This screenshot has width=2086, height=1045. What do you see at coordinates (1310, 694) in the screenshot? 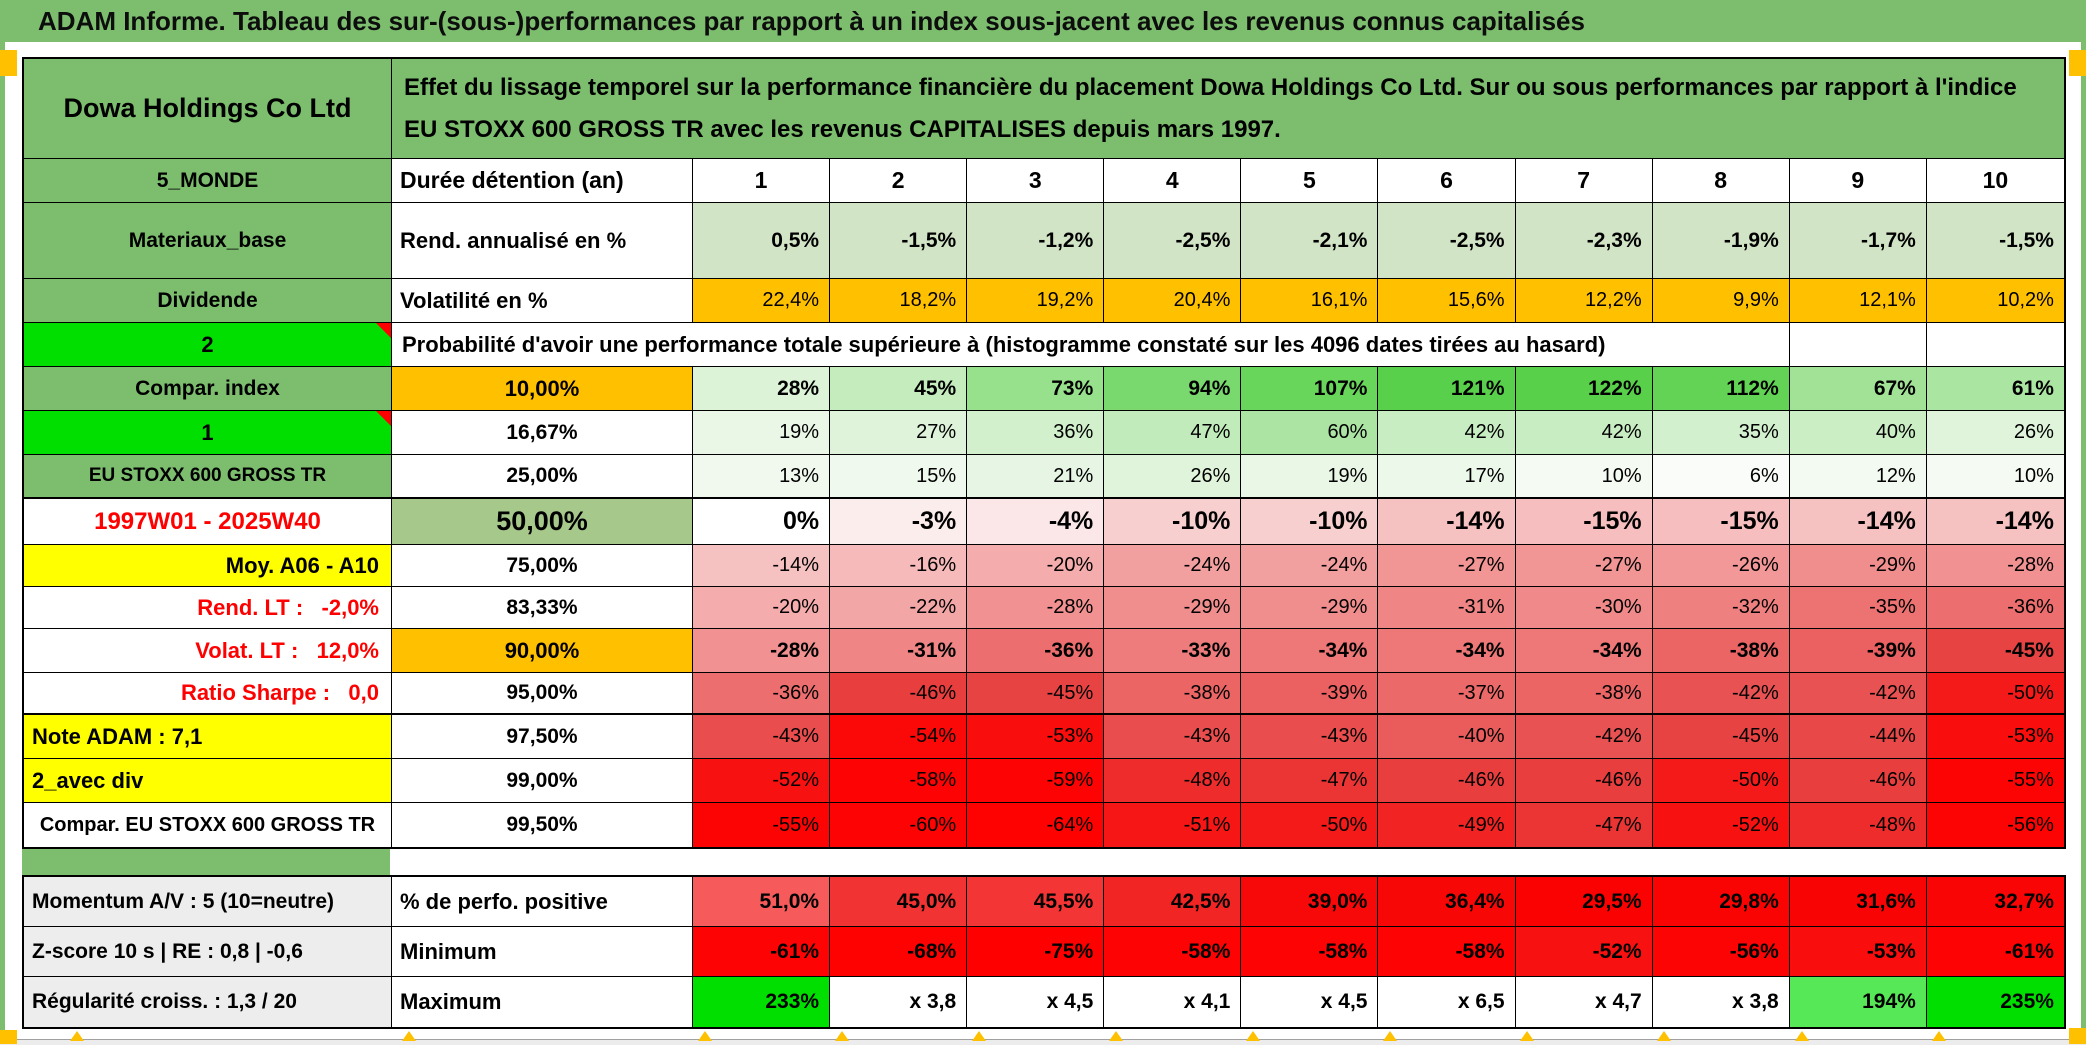
I see `matrix-cell: -39%` at bounding box center [1310, 694].